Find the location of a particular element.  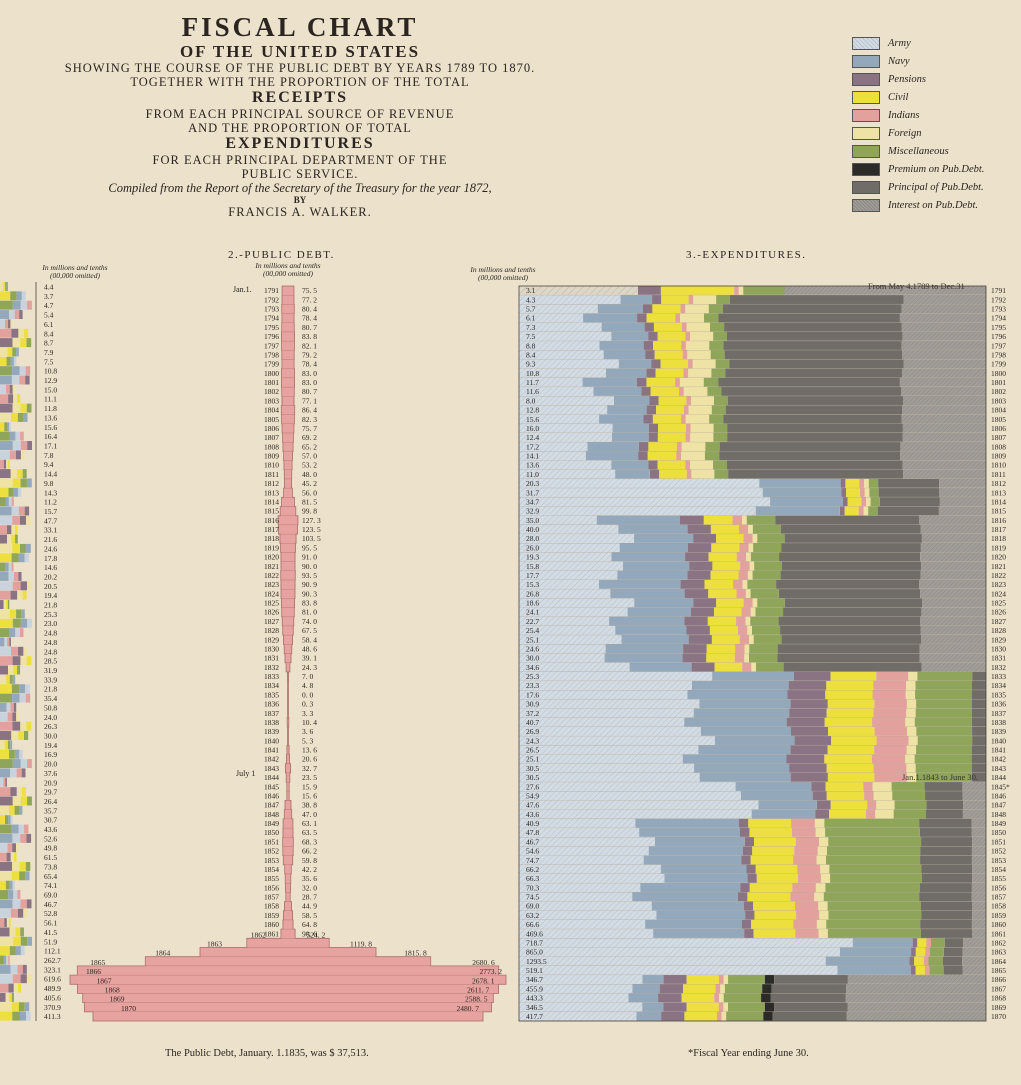

debt-year-label: 1834 is located at coordinates (271, 685).